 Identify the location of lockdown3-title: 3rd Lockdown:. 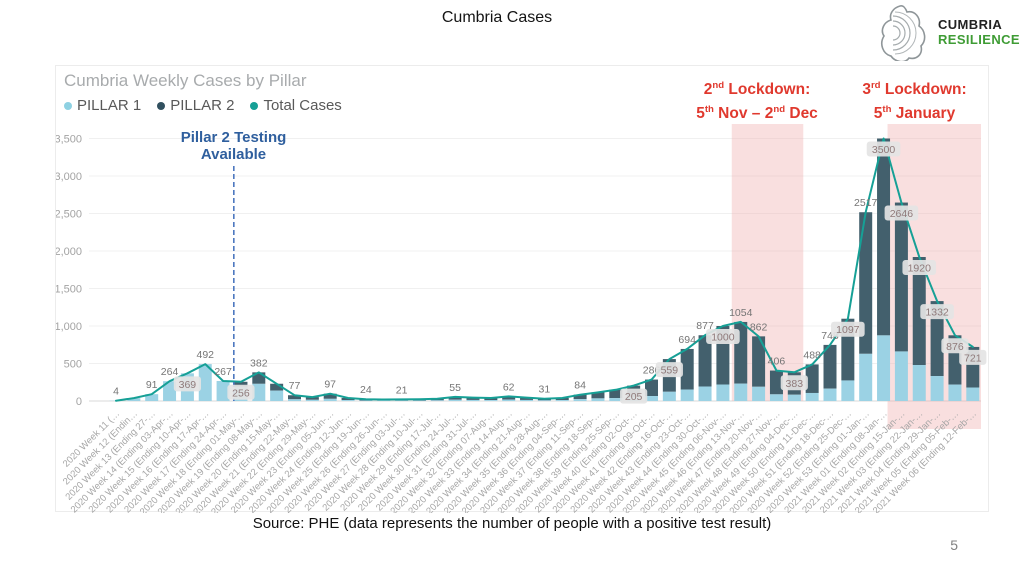
(914, 89).